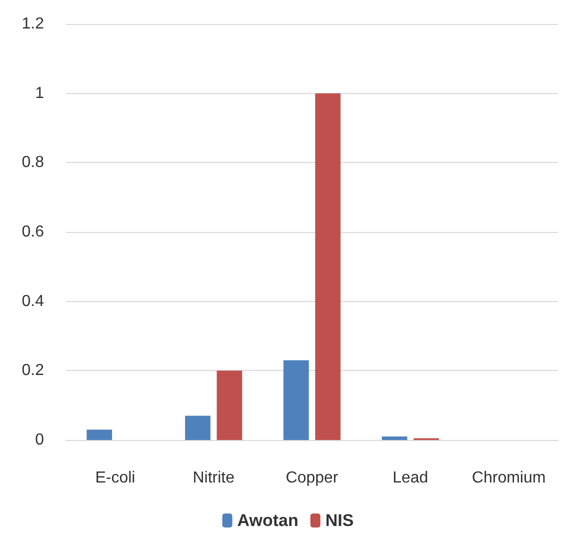 The width and height of the screenshot is (576, 542). I want to click on x-tick-label: E-coli, so click(115, 478).